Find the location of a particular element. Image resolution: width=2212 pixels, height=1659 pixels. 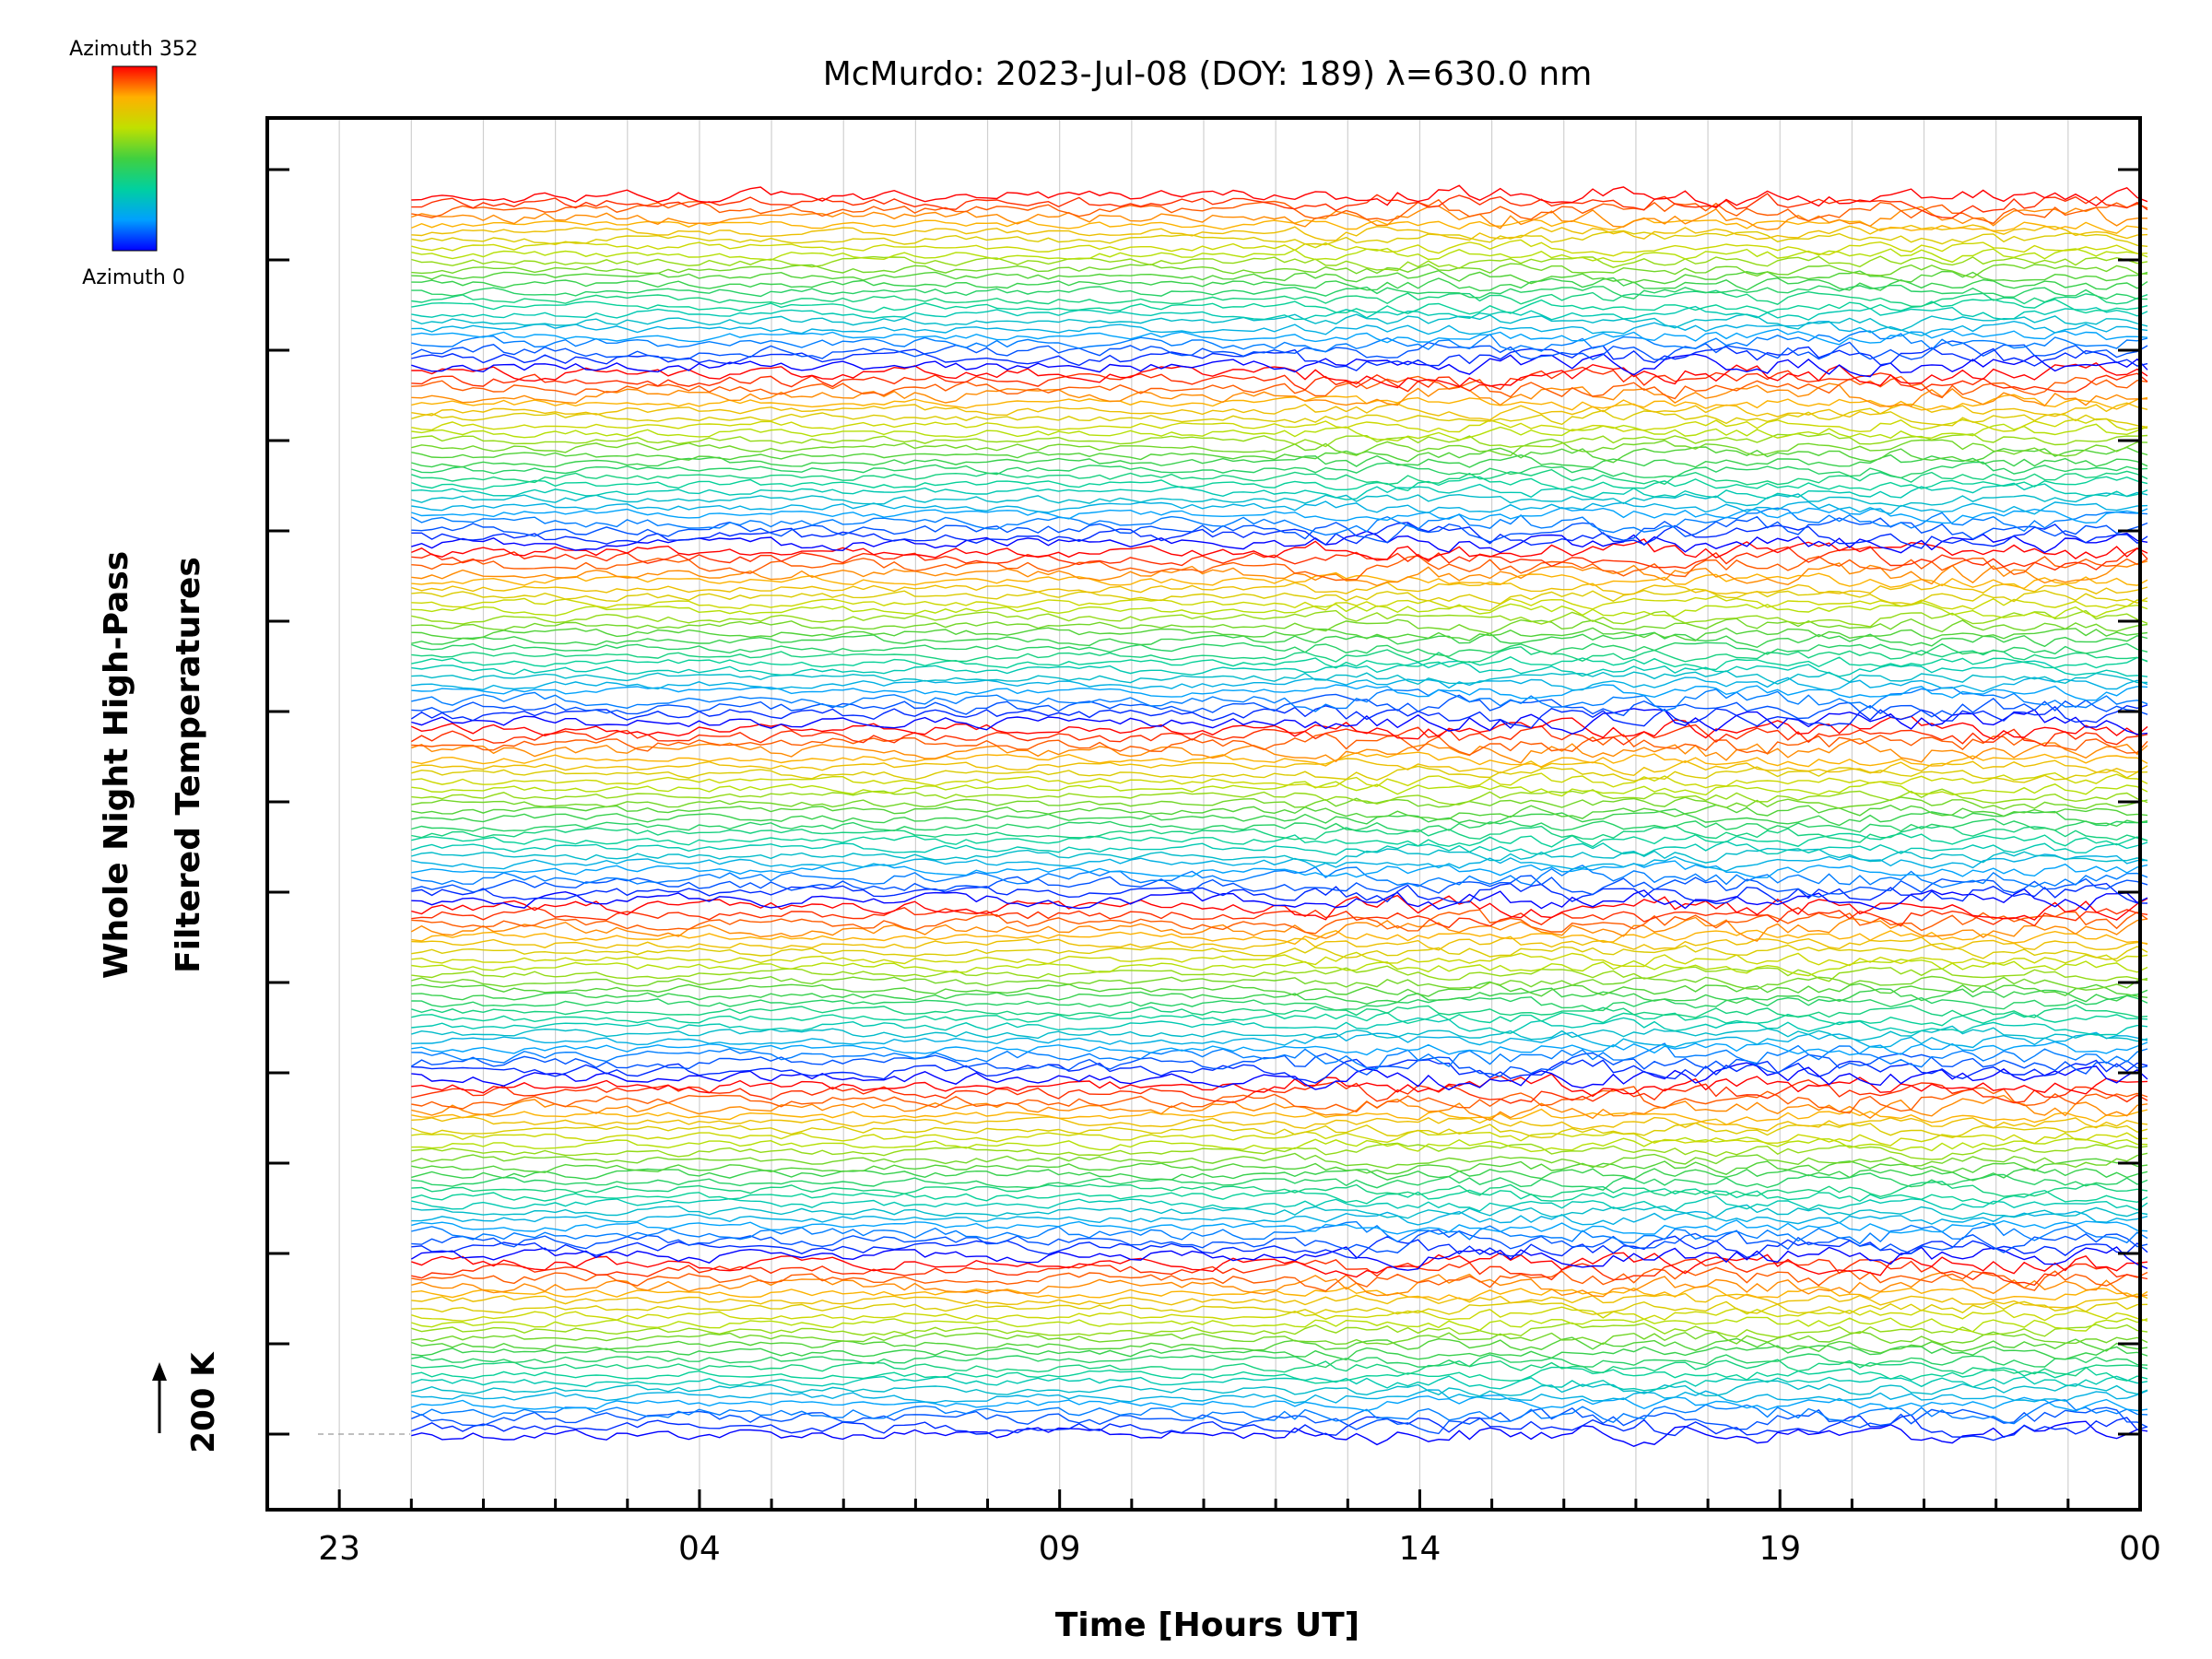

legend-label-top: Azimuth 352 is located at coordinates (133, 49).